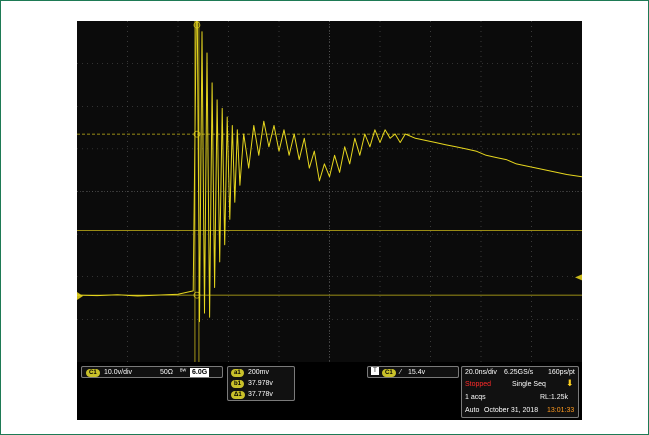 The height and width of the screenshot is (435, 649). Describe the element at coordinates (519, 372) in the screenshot. I see `sample-rate: 6.25GS/s` at that location.